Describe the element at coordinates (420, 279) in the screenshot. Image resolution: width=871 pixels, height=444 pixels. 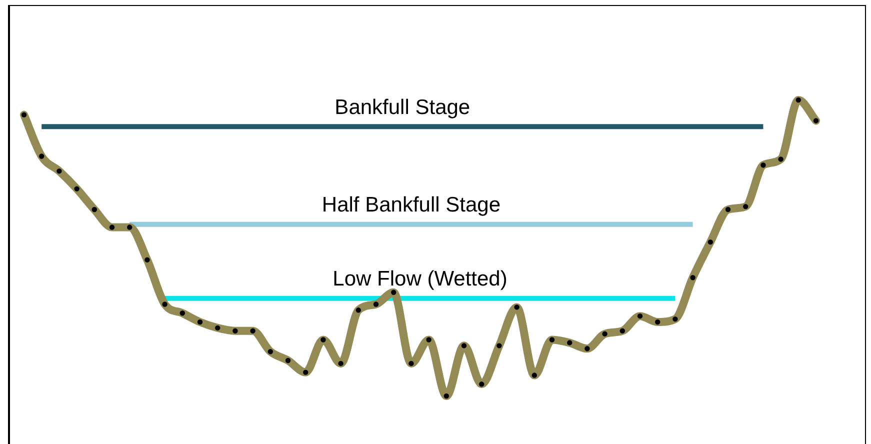
I see `series-label: Low Flow (Wetted)` at that location.